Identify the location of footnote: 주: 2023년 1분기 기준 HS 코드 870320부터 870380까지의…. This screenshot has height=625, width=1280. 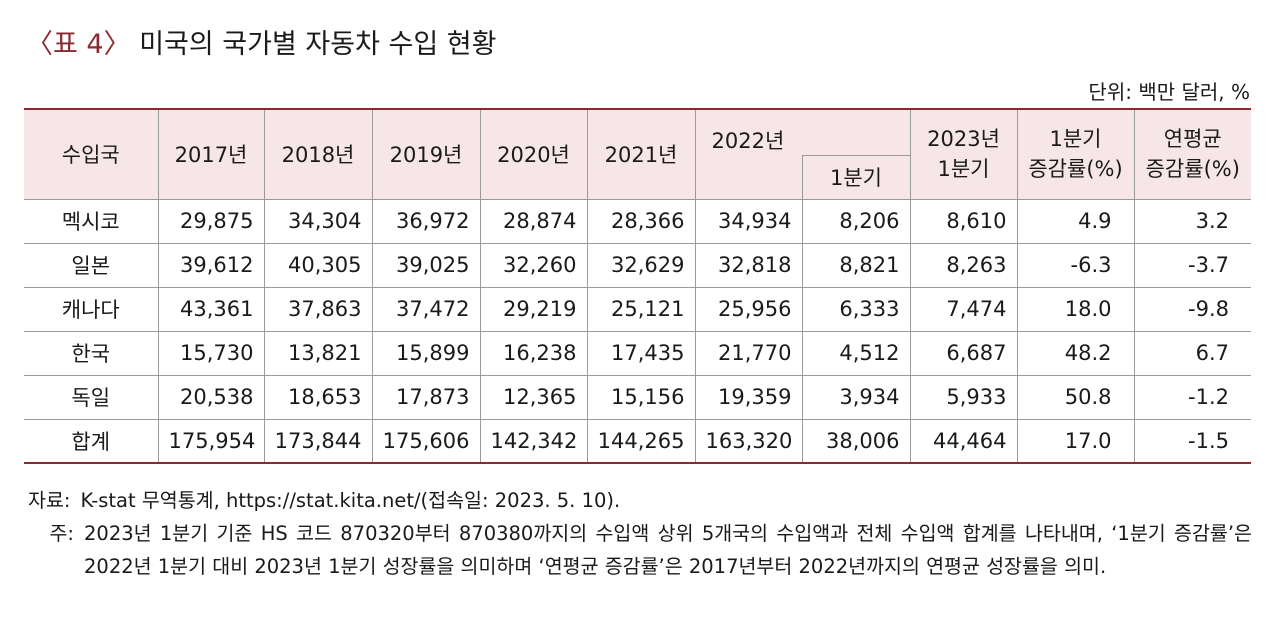
(640, 550).